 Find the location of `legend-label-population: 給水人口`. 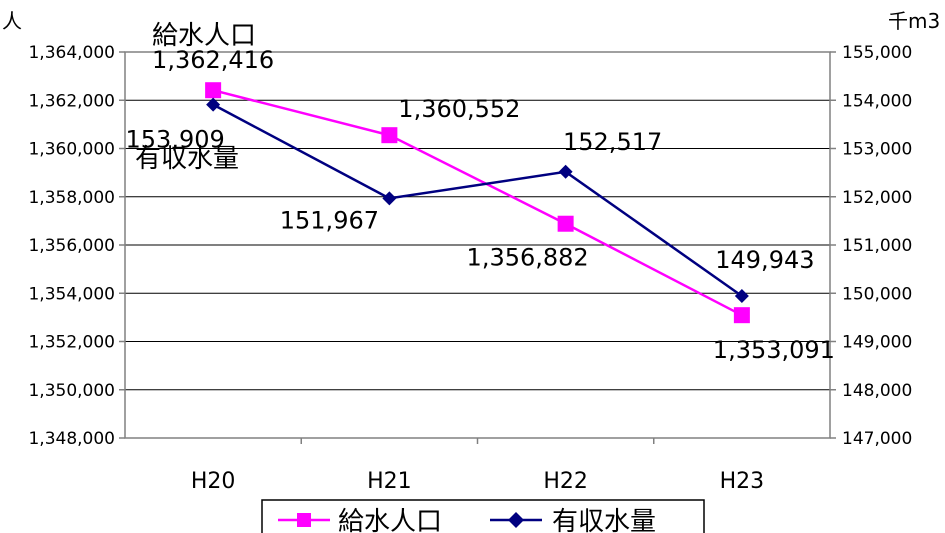

legend-label-population: 給水人口 is located at coordinates (390, 520).